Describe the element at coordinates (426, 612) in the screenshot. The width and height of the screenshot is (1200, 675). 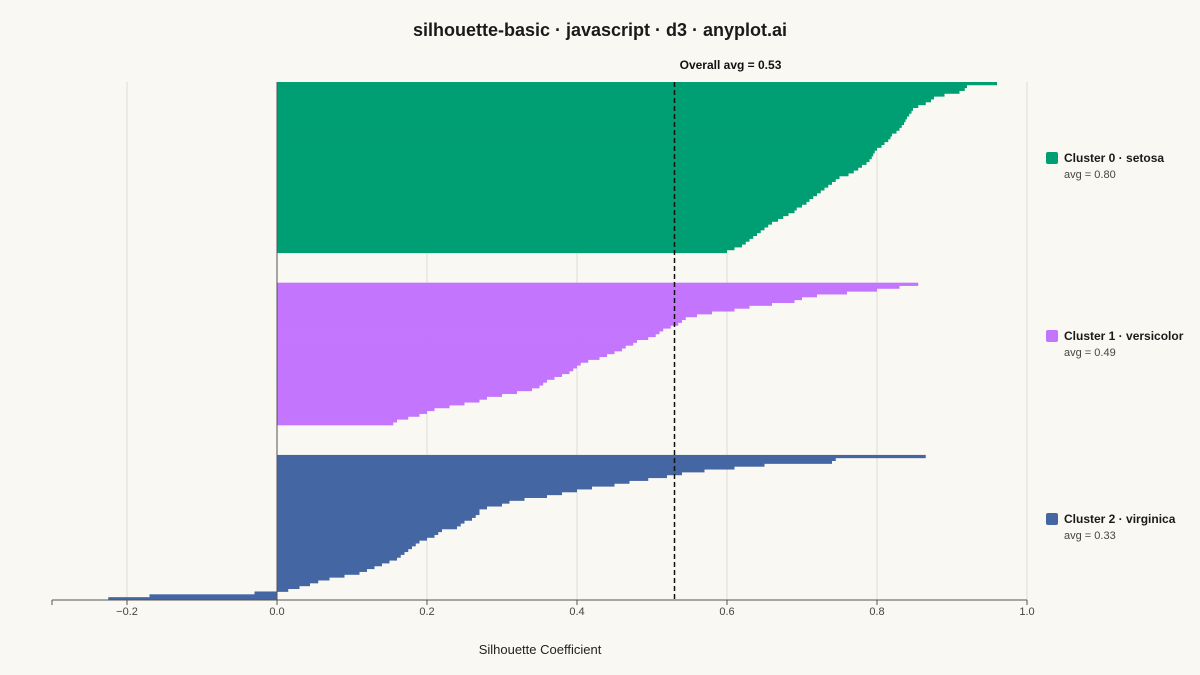
I see `x-tick-label: 0.2` at that location.